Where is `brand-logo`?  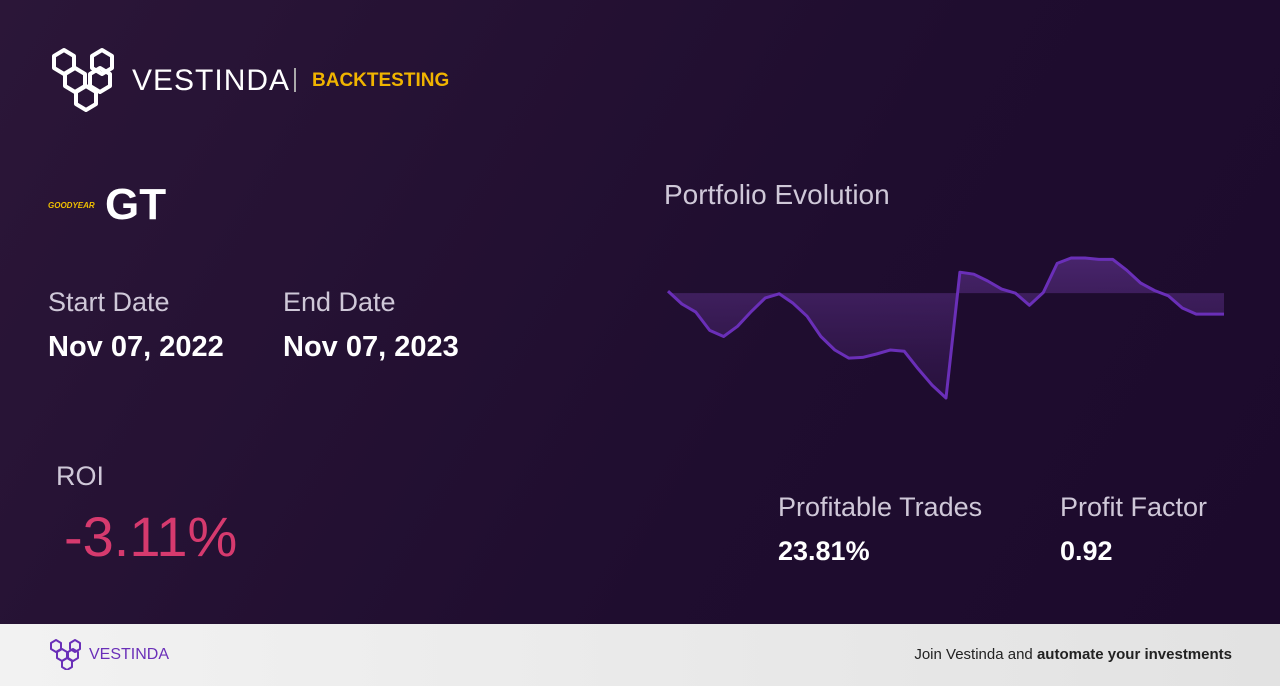 brand-logo is located at coordinates (83, 80).